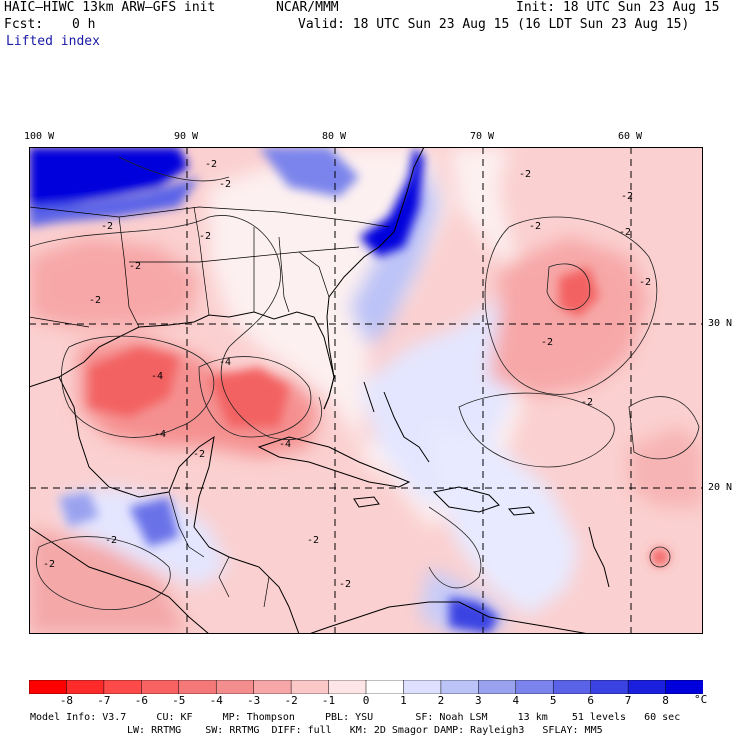 The height and width of the screenshot is (740, 740). I want to click on forecast-hour: 0 h, so click(84, 24).